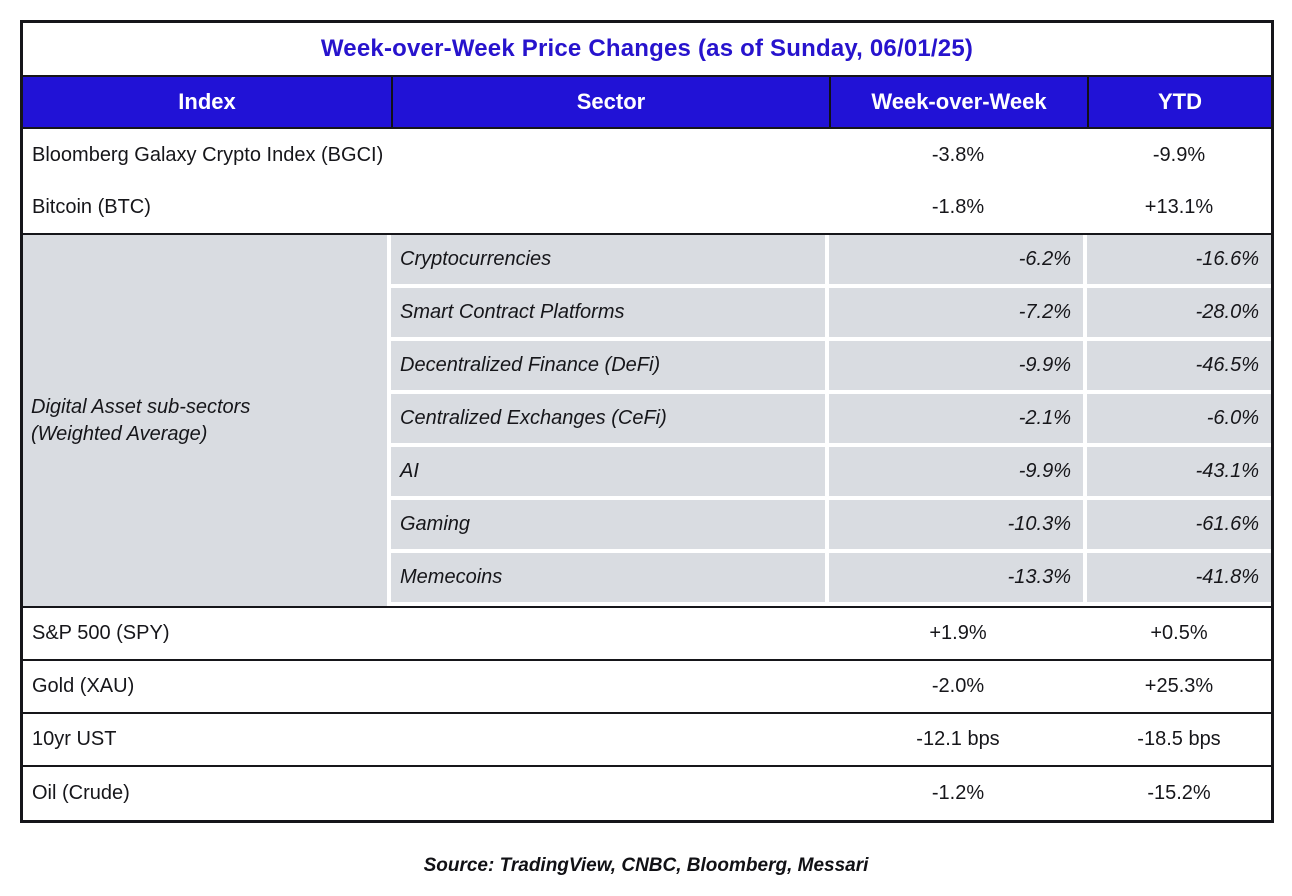  Describe the element at coordinates (1179, 420) in the screenshot. I see `ytd-value: -6.0%` at that location.